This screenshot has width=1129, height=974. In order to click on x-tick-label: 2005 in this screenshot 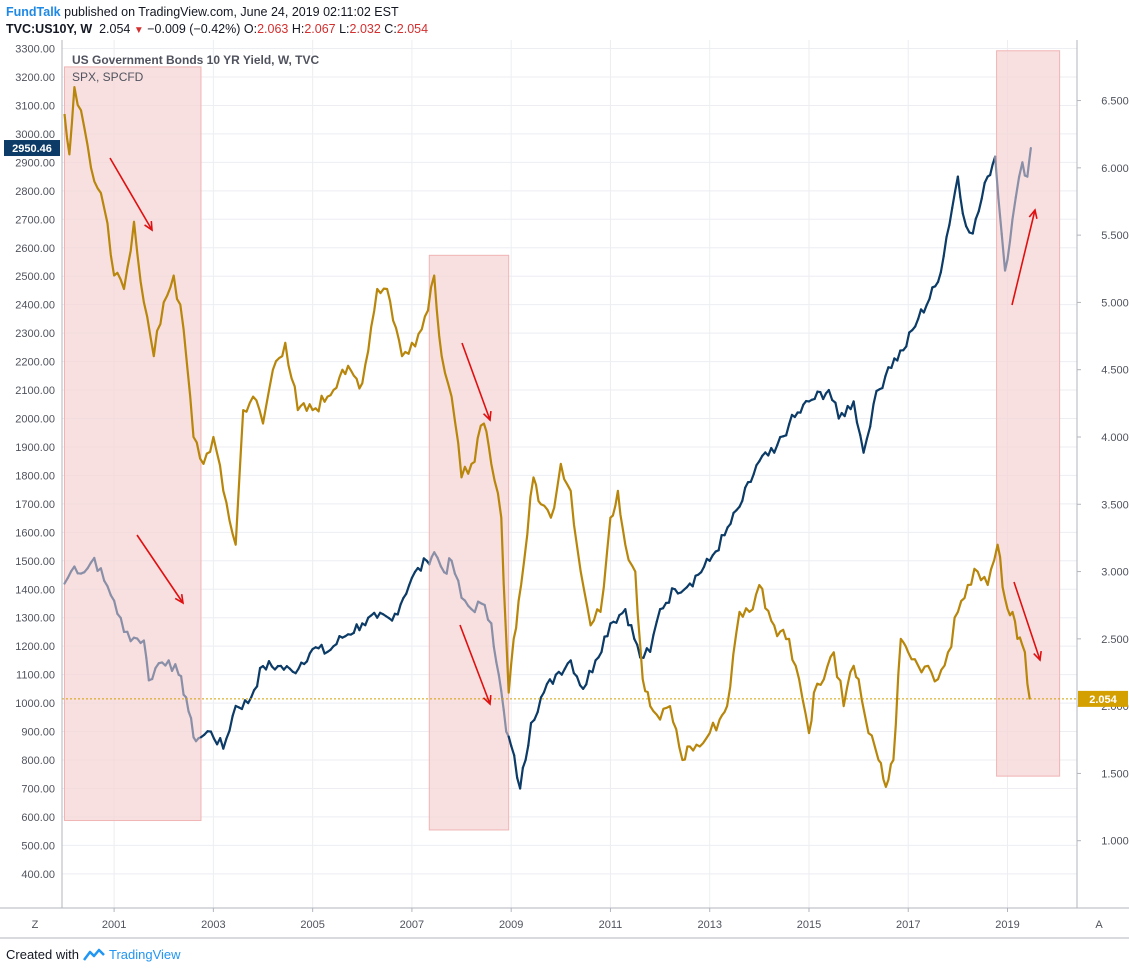, I will do `click(312, 925)`.